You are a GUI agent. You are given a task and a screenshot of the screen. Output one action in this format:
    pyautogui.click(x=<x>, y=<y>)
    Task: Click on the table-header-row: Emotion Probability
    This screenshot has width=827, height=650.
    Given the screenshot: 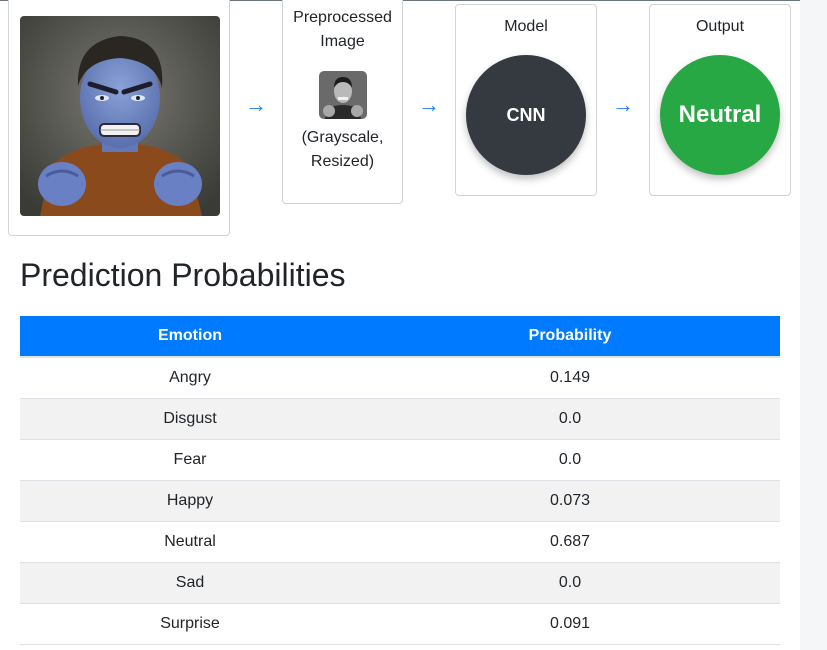 What is the action you would take?
    pyautogui.click(x=400, y=337)
    